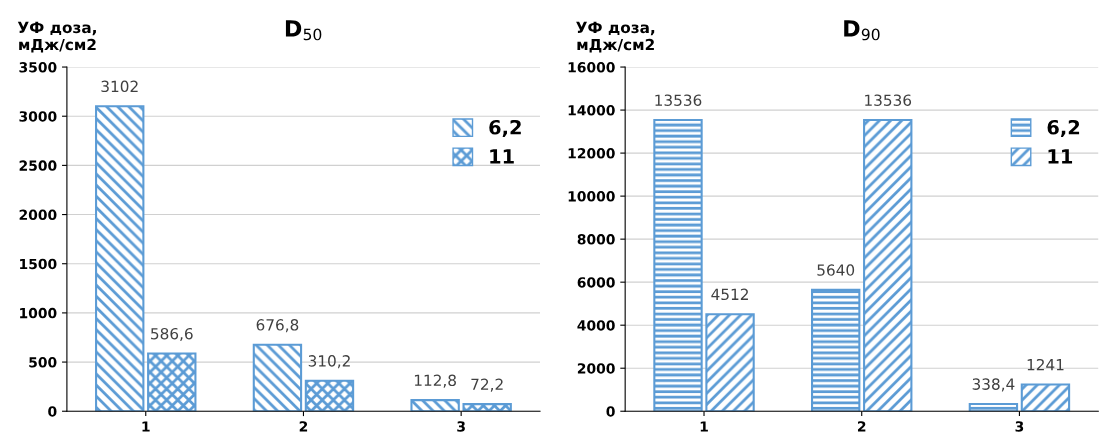 The width and height of the screenshot is (1115, 447). I want to click on y-tick-label: 10000, so click(591, 196).